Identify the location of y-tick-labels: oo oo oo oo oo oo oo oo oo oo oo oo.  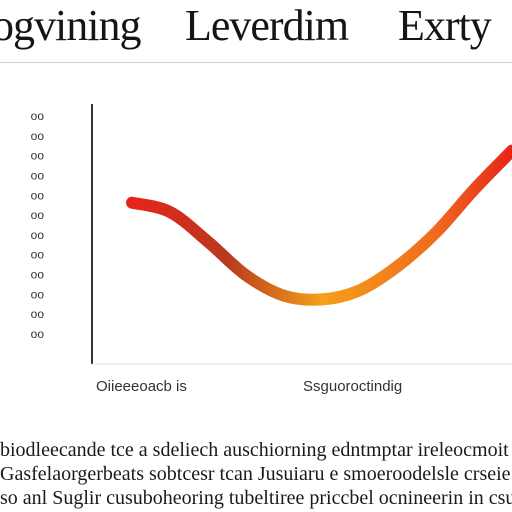
(38, 225).